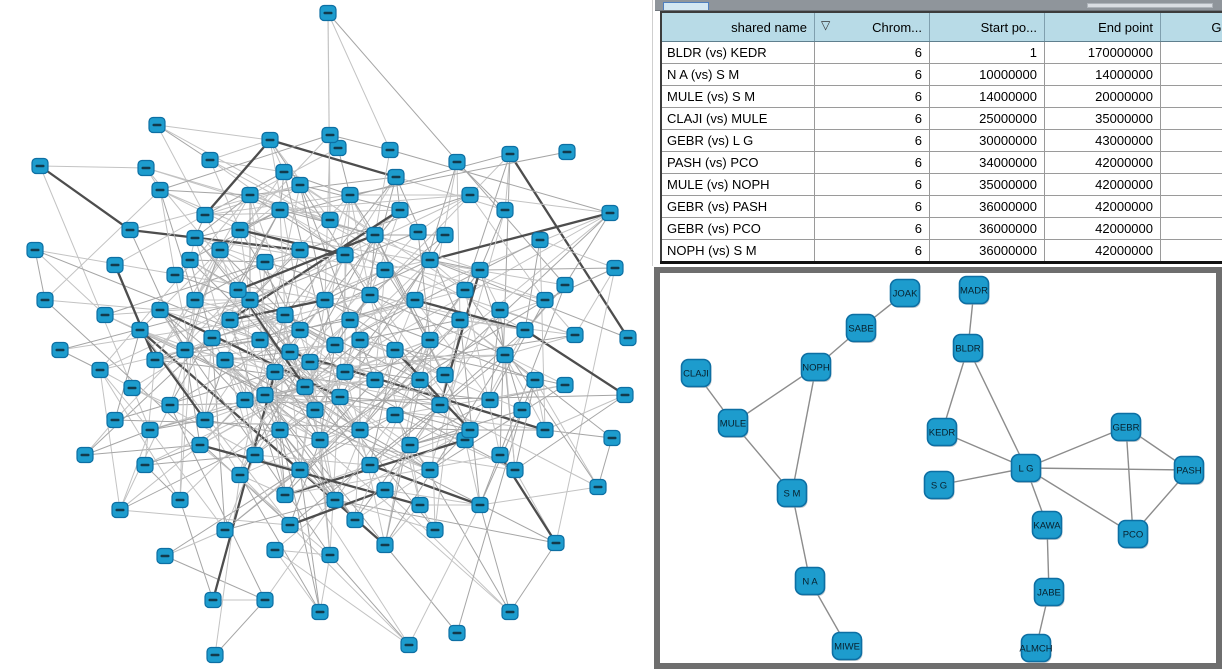 The image size is (1222, 669). Describe the element at coordinates (1191, 206) in the screenshot. I see `cell-value: 8.9` at that location.